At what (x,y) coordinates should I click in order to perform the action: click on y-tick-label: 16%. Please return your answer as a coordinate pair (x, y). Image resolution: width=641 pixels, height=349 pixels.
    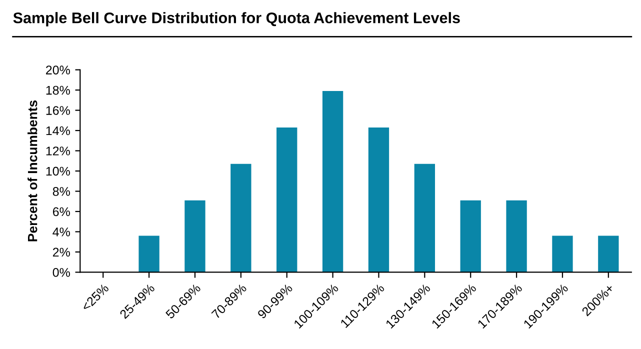
    Looking at the image, I should click on (58, 110).